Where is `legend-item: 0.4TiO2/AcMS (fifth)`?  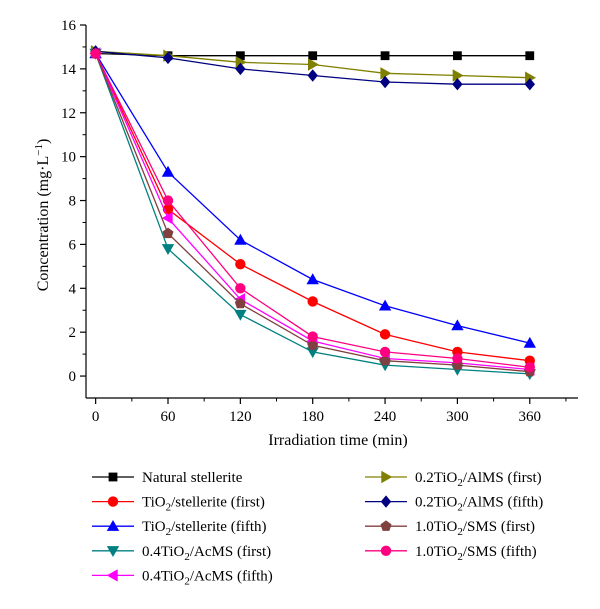
legend-item: 0.4TiO2/AcMS (fifth) is located at coordinates (182, 577).